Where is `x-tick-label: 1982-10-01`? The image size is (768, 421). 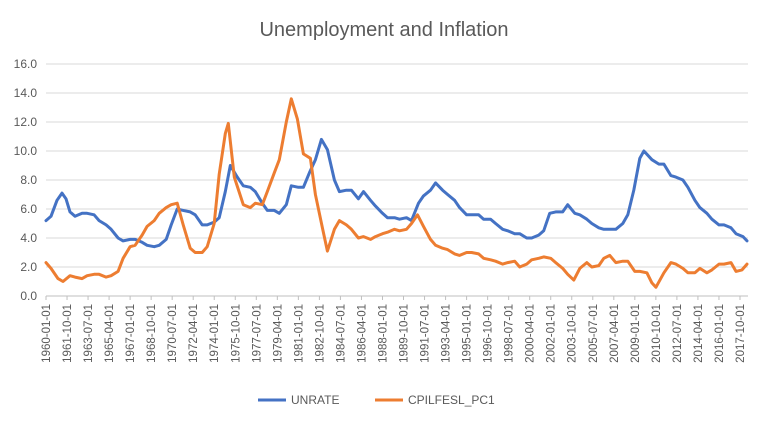
x-tick-label: 1982-10-01 is located at coordinates (320, 333).